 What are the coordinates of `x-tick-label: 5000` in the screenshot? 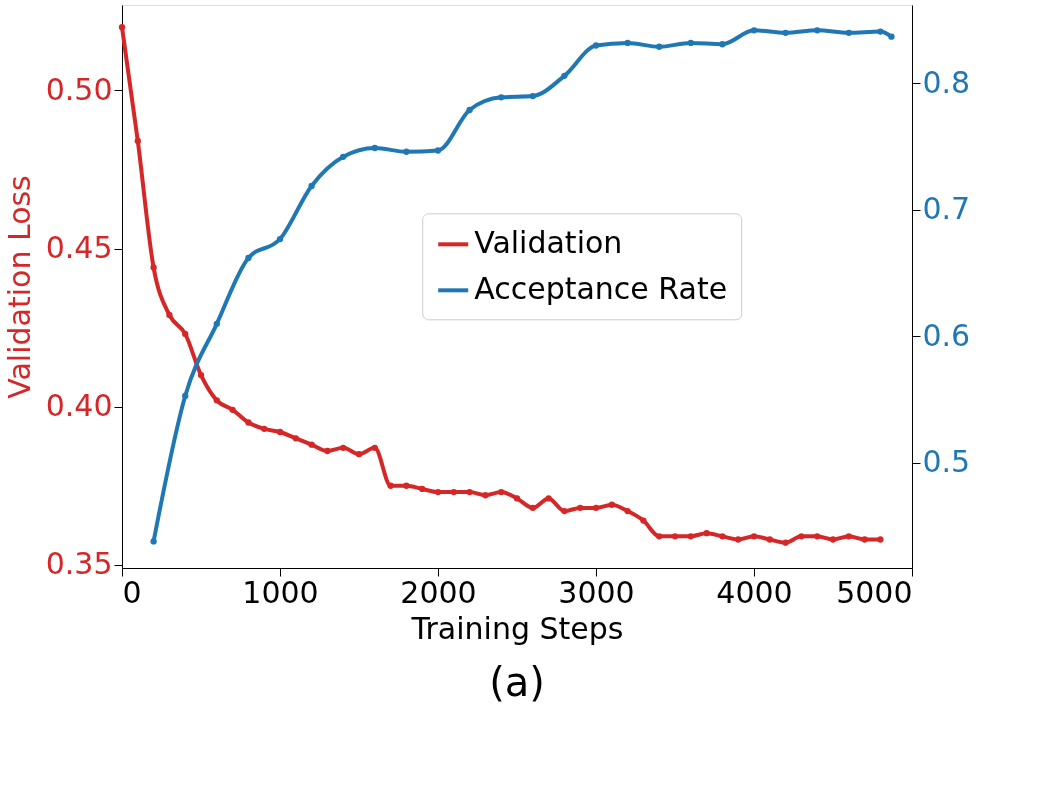 It's located at (874, 592).